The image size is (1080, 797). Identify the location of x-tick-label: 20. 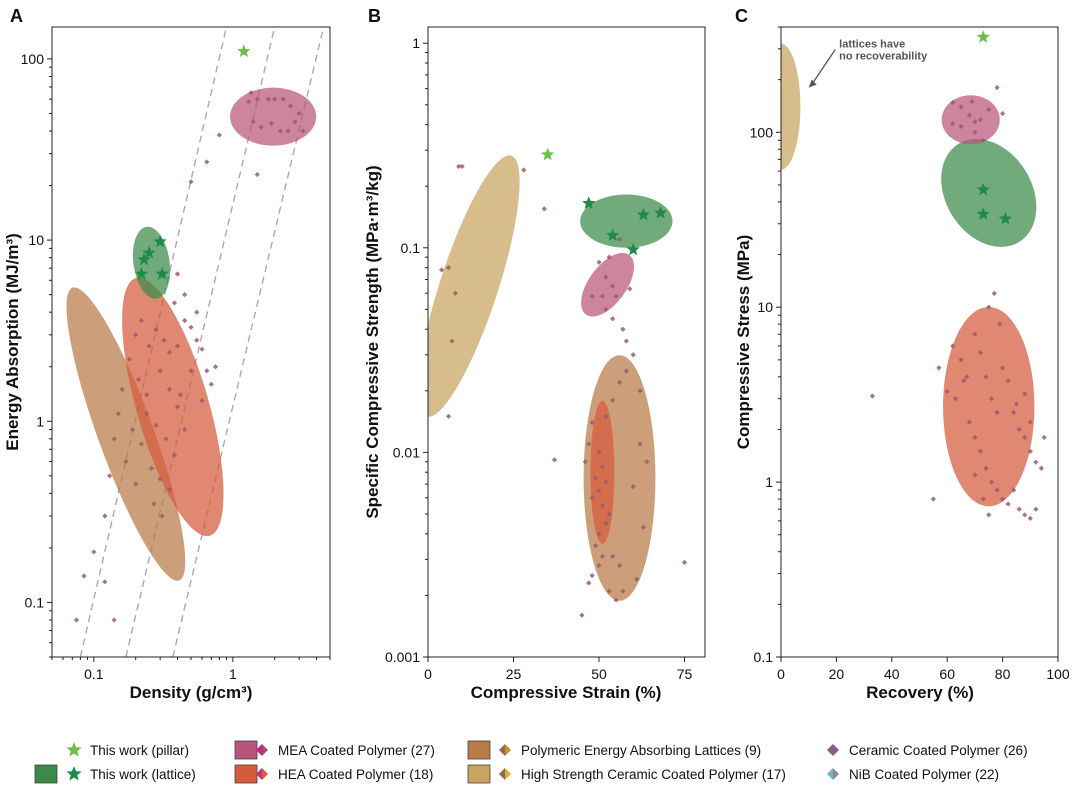
(837, 674).